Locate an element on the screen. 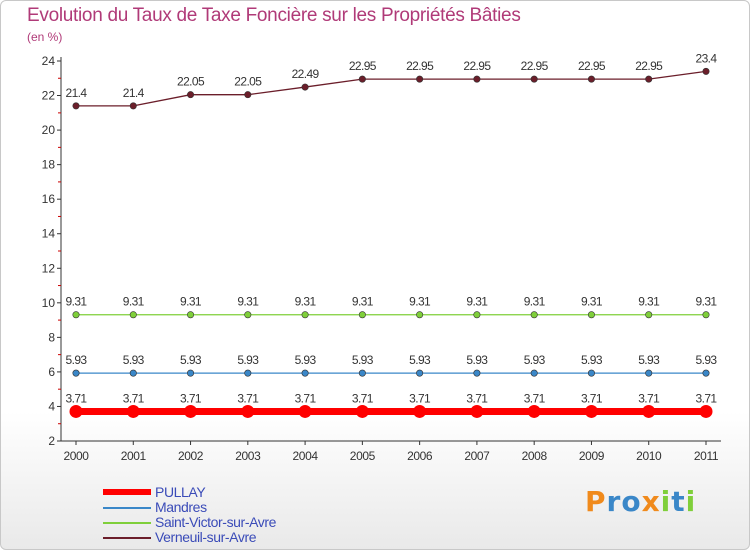 The image size is (750, 550). legend-label: Verneuil-sur-Avre is located at coordinates (206, 537).